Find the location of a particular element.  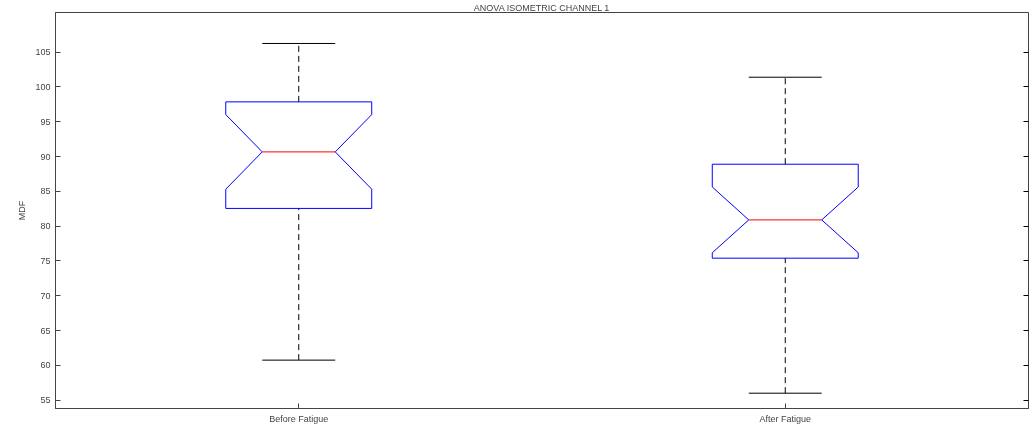

y-tick-label: 75 is located at coordinates (45, 260).